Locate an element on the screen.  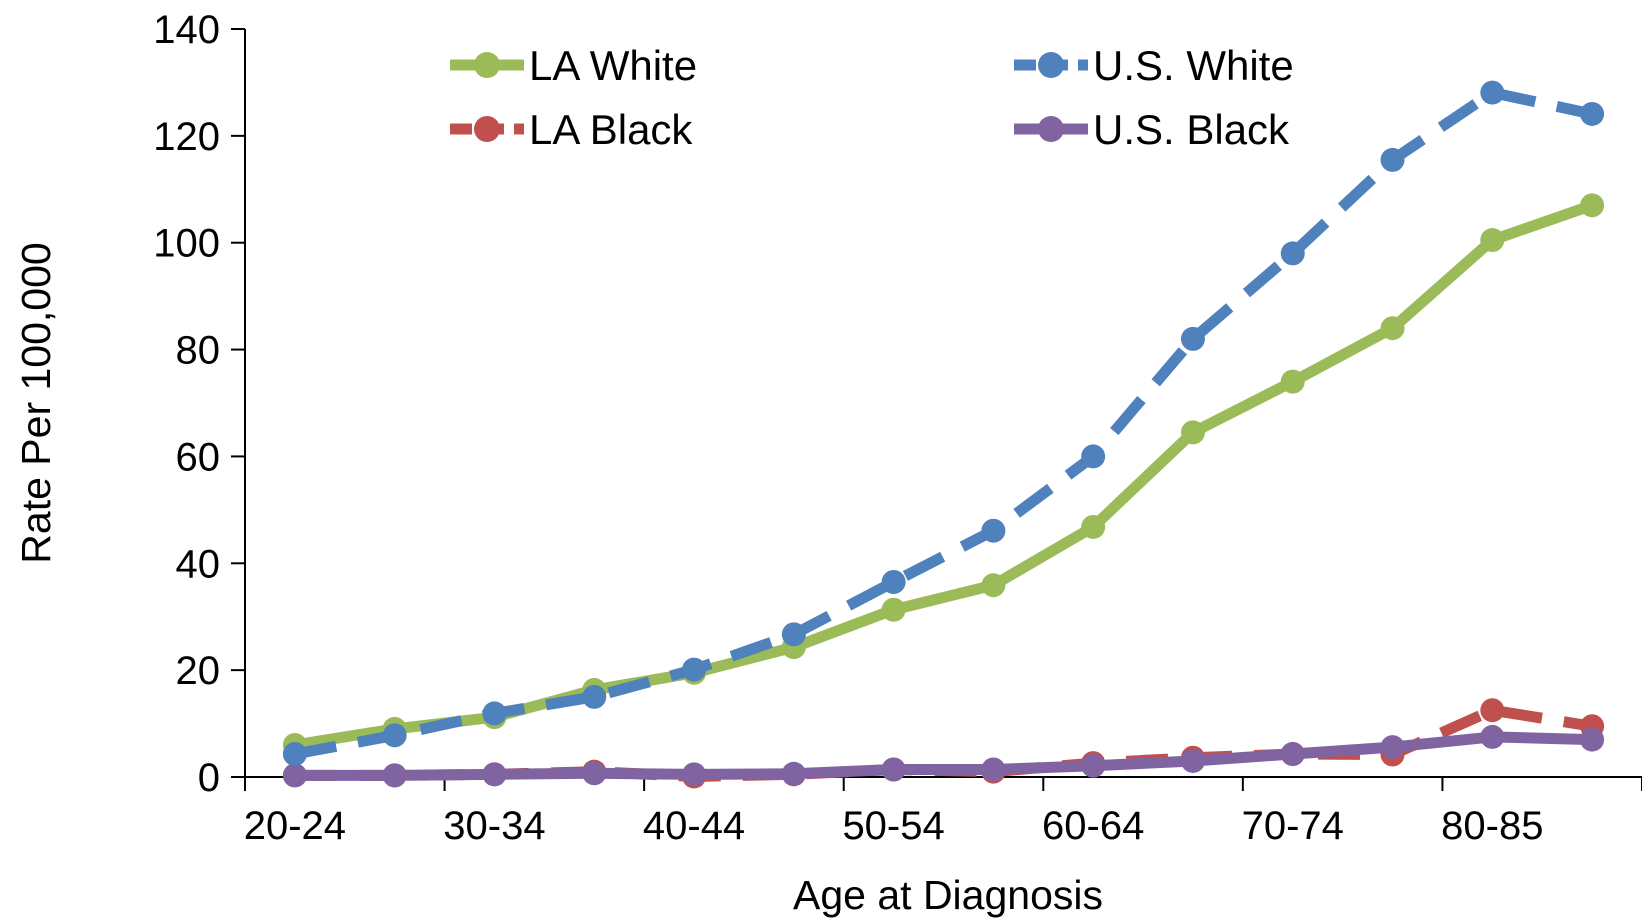
x-tick-label: 30-34 is located at coordinates (494, 826).